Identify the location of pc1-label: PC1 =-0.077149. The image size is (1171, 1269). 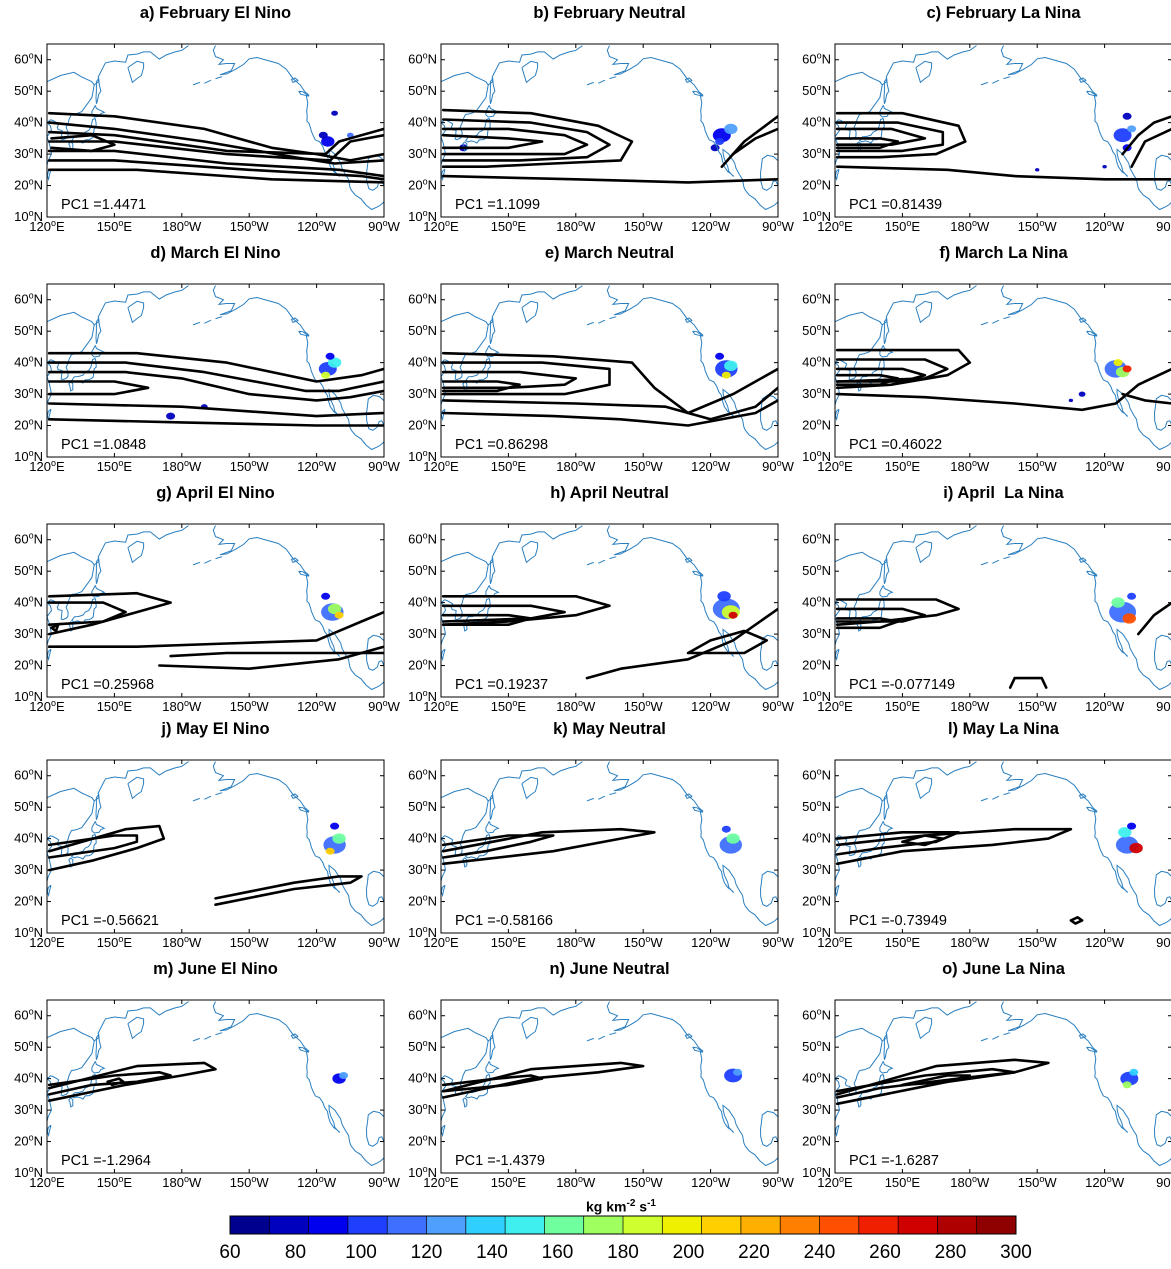
(902, 685).